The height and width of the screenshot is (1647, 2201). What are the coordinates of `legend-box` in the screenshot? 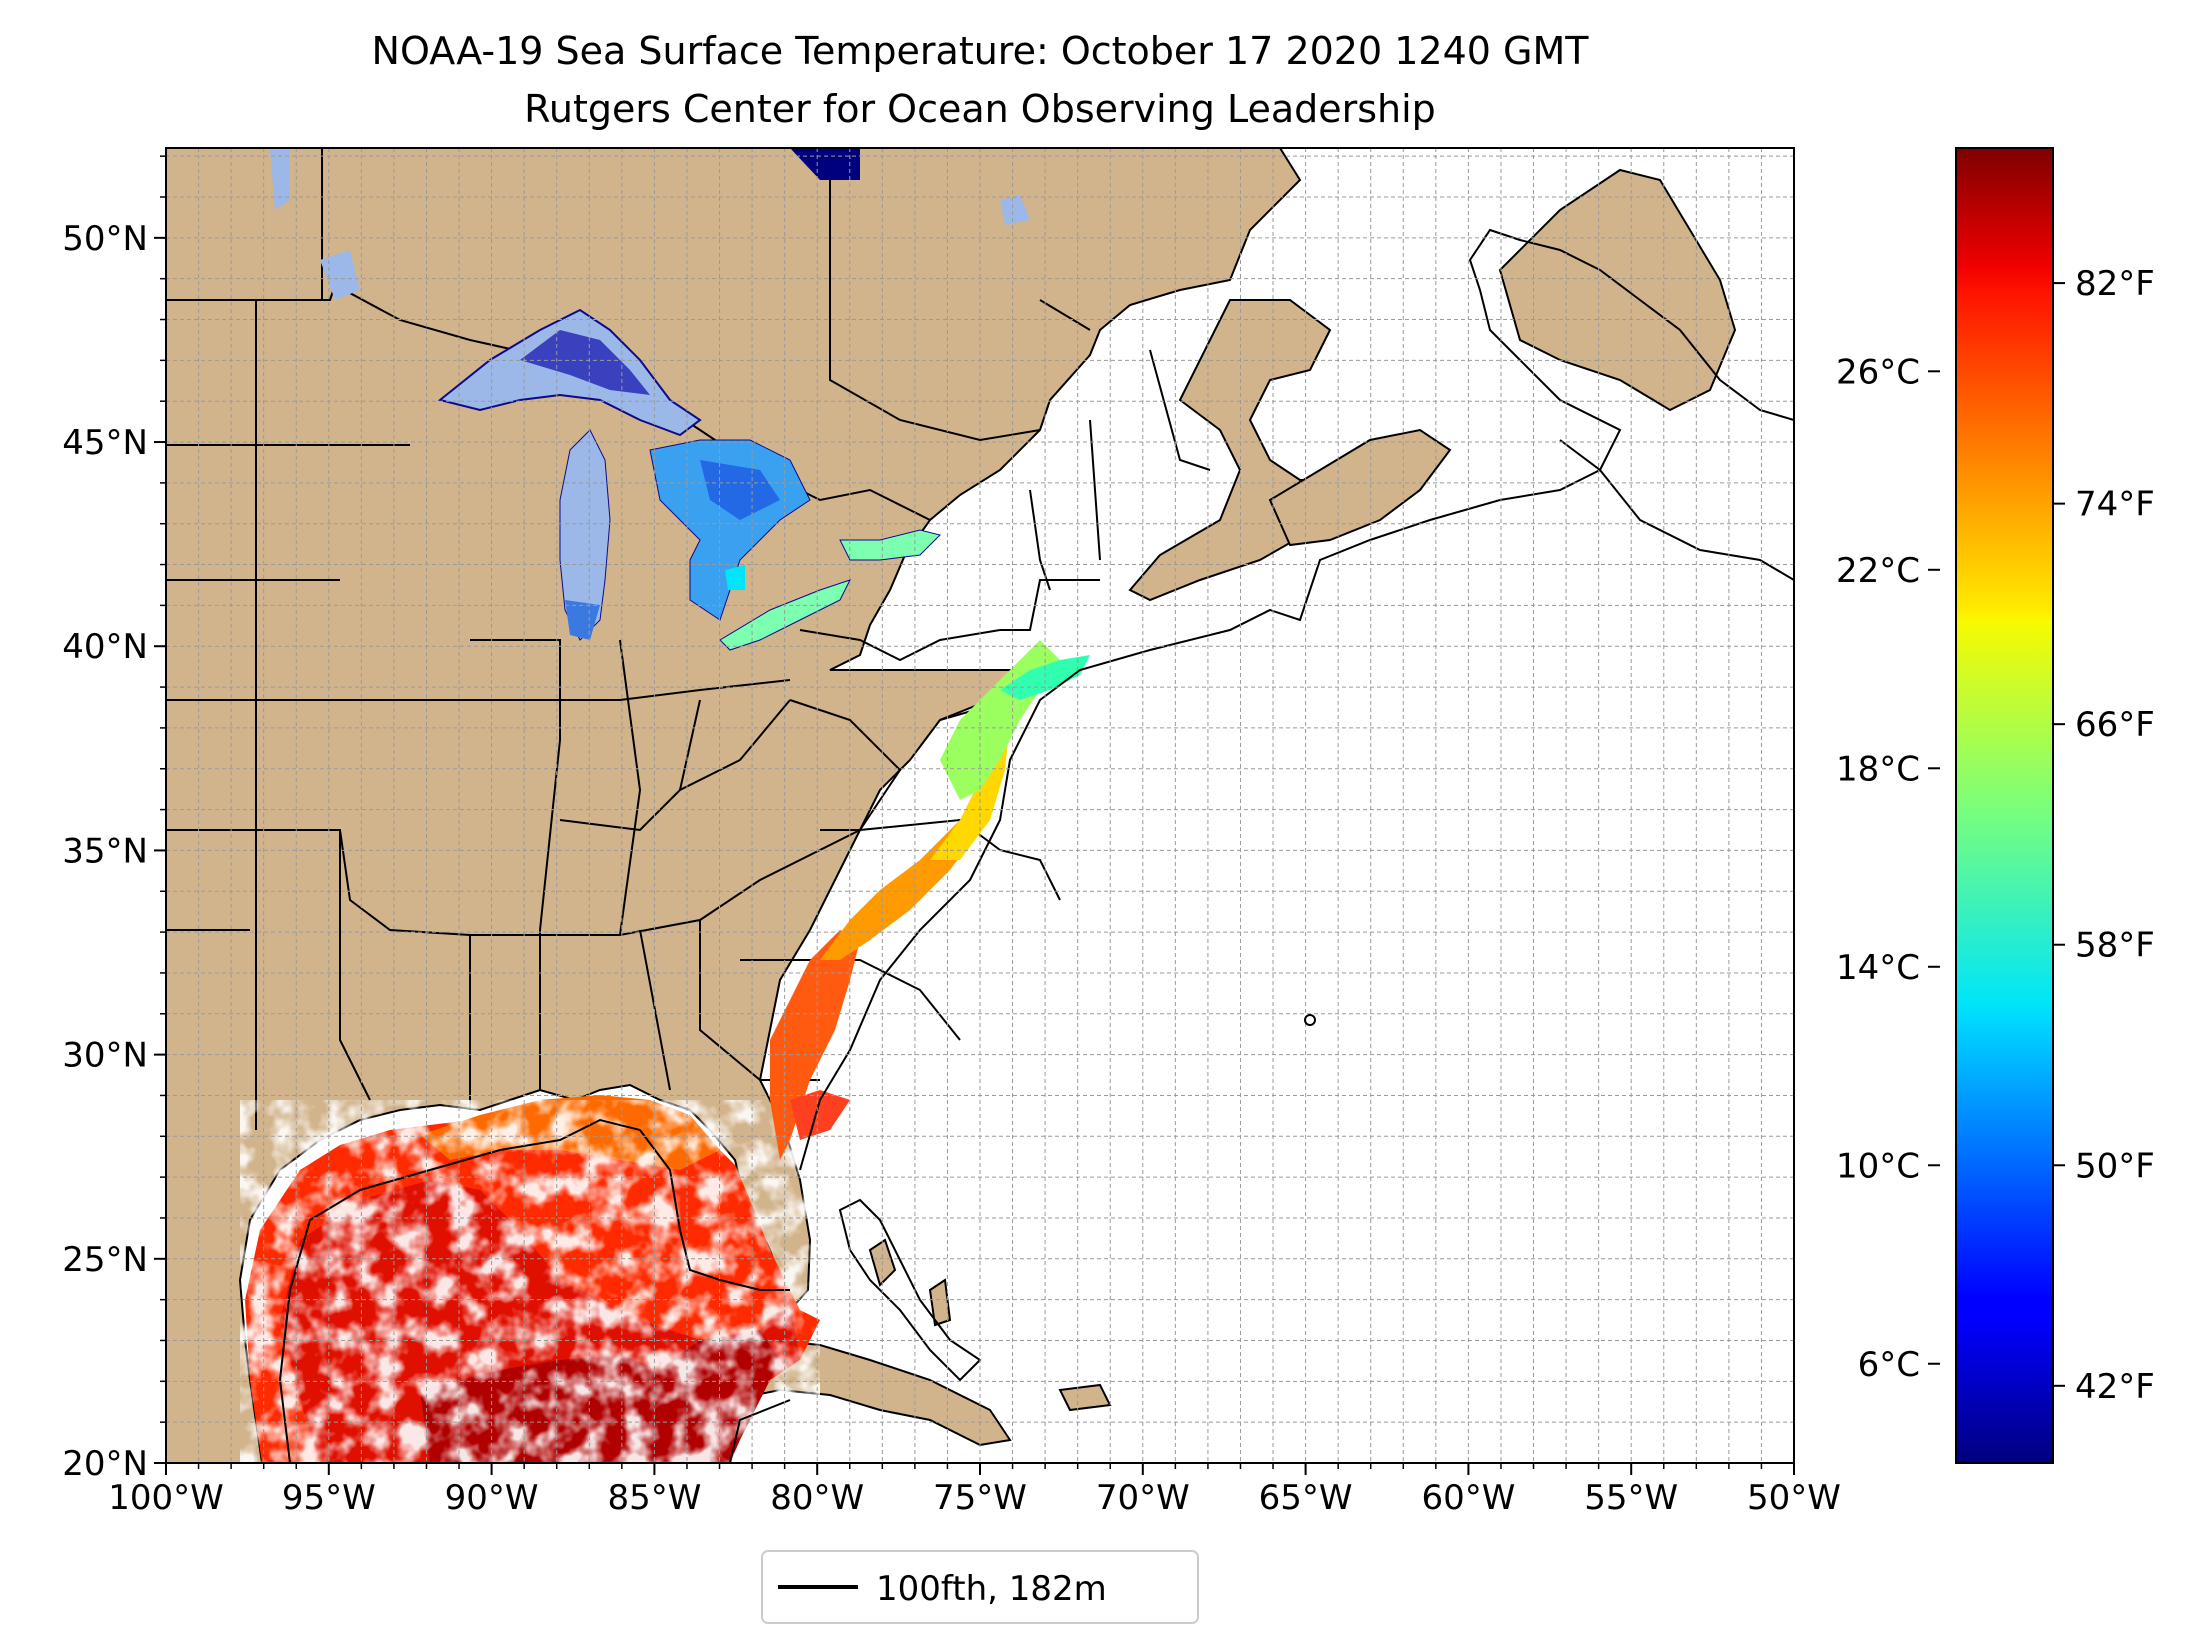 It's located at (980, 1587).